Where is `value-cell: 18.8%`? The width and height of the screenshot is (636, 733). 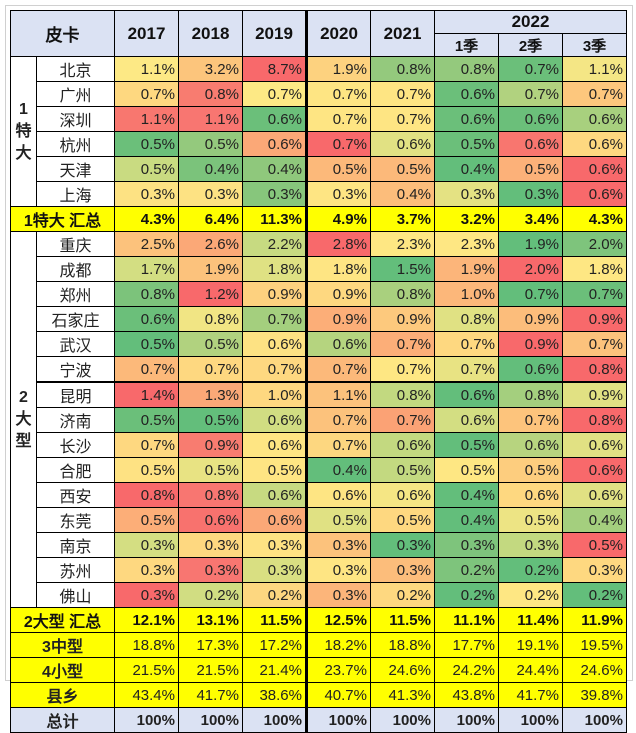
value-cell: 18.8% is located at coordinates (146, 645).